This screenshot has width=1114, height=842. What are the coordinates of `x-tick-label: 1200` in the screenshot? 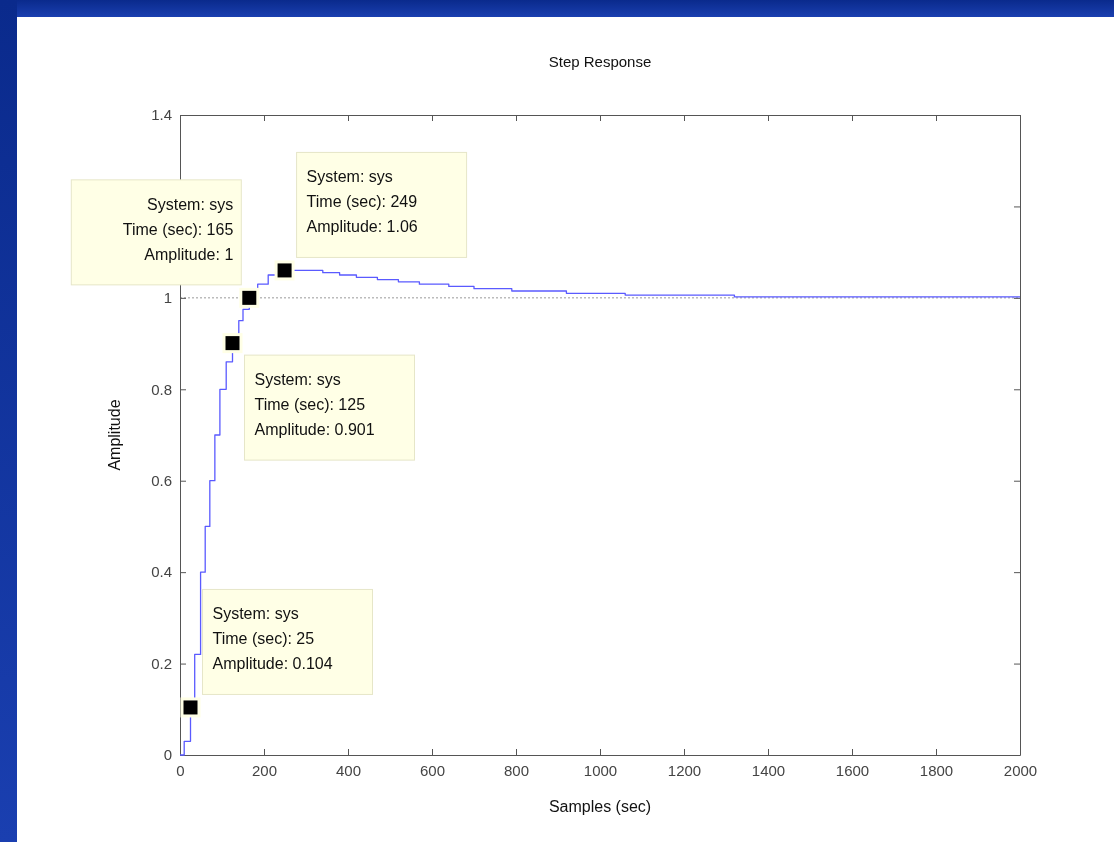 It's located at (684, 770).